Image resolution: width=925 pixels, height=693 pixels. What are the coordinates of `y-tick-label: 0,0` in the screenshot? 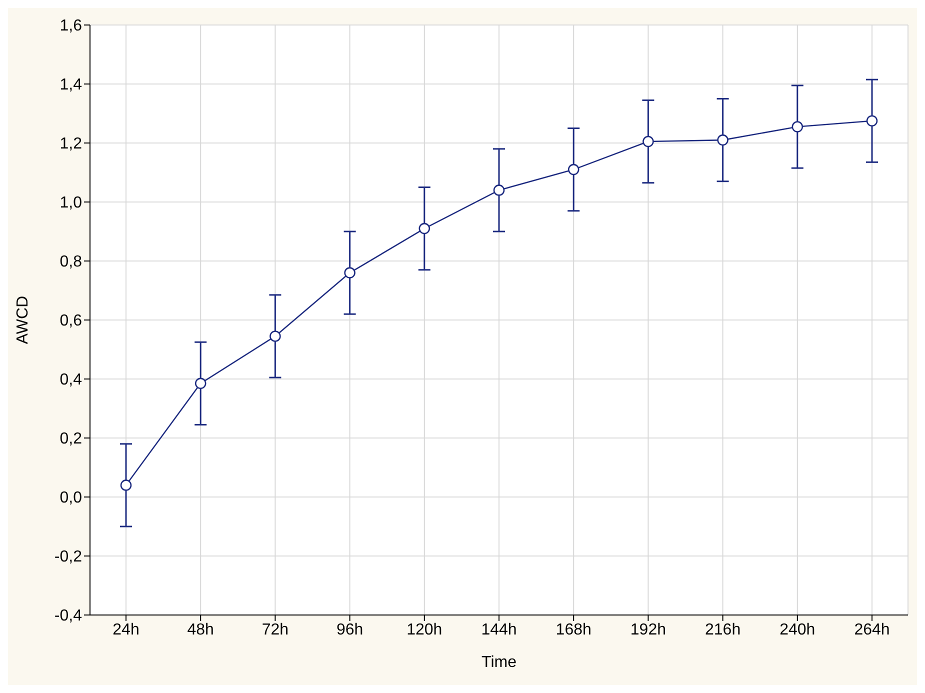 It's located at (71, 498).